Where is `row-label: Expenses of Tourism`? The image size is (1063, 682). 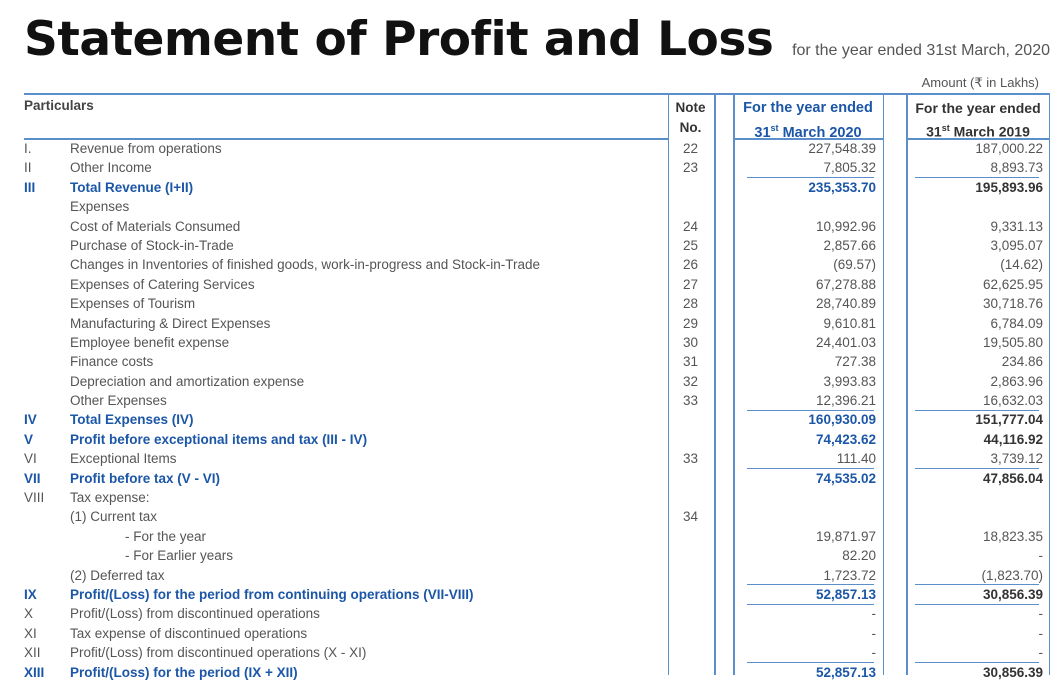 row-label: Expenses of Tourism is located at coordinates (133, 304).